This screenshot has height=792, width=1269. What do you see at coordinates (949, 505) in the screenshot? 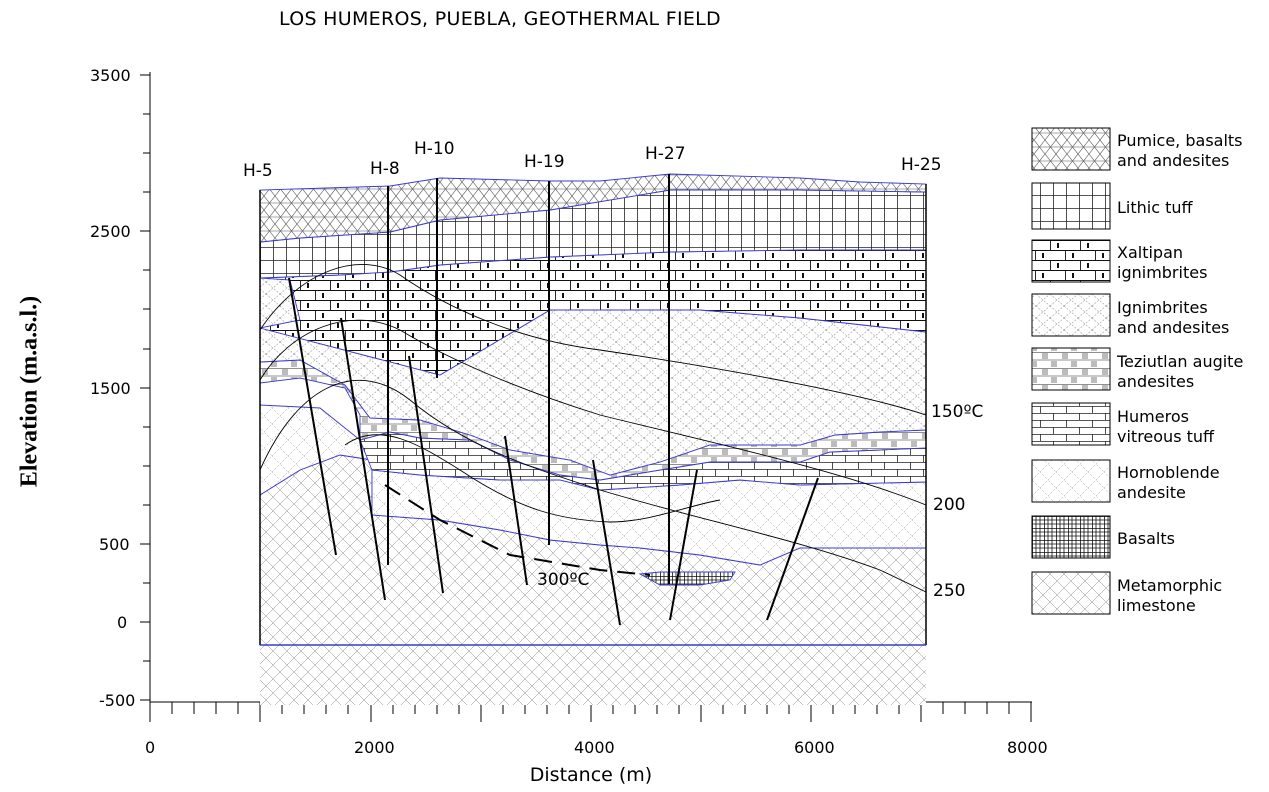
I see `isotherm-label-200: 200` at bounding box center [949, 505].